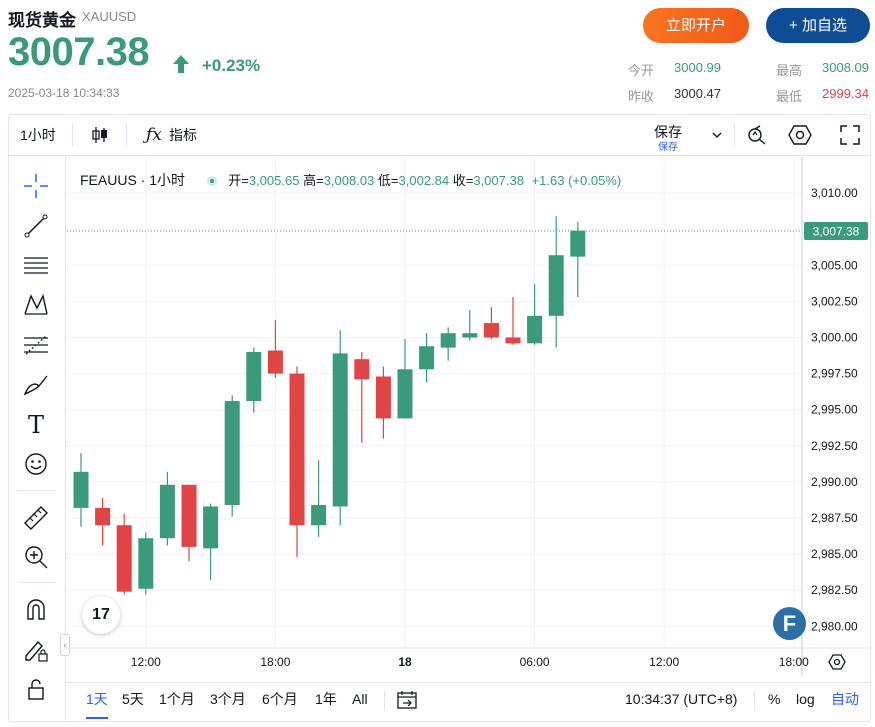  Describe the element at coordinates (36, 186) in the screenshot. I see `crosshair-icon` at that location.